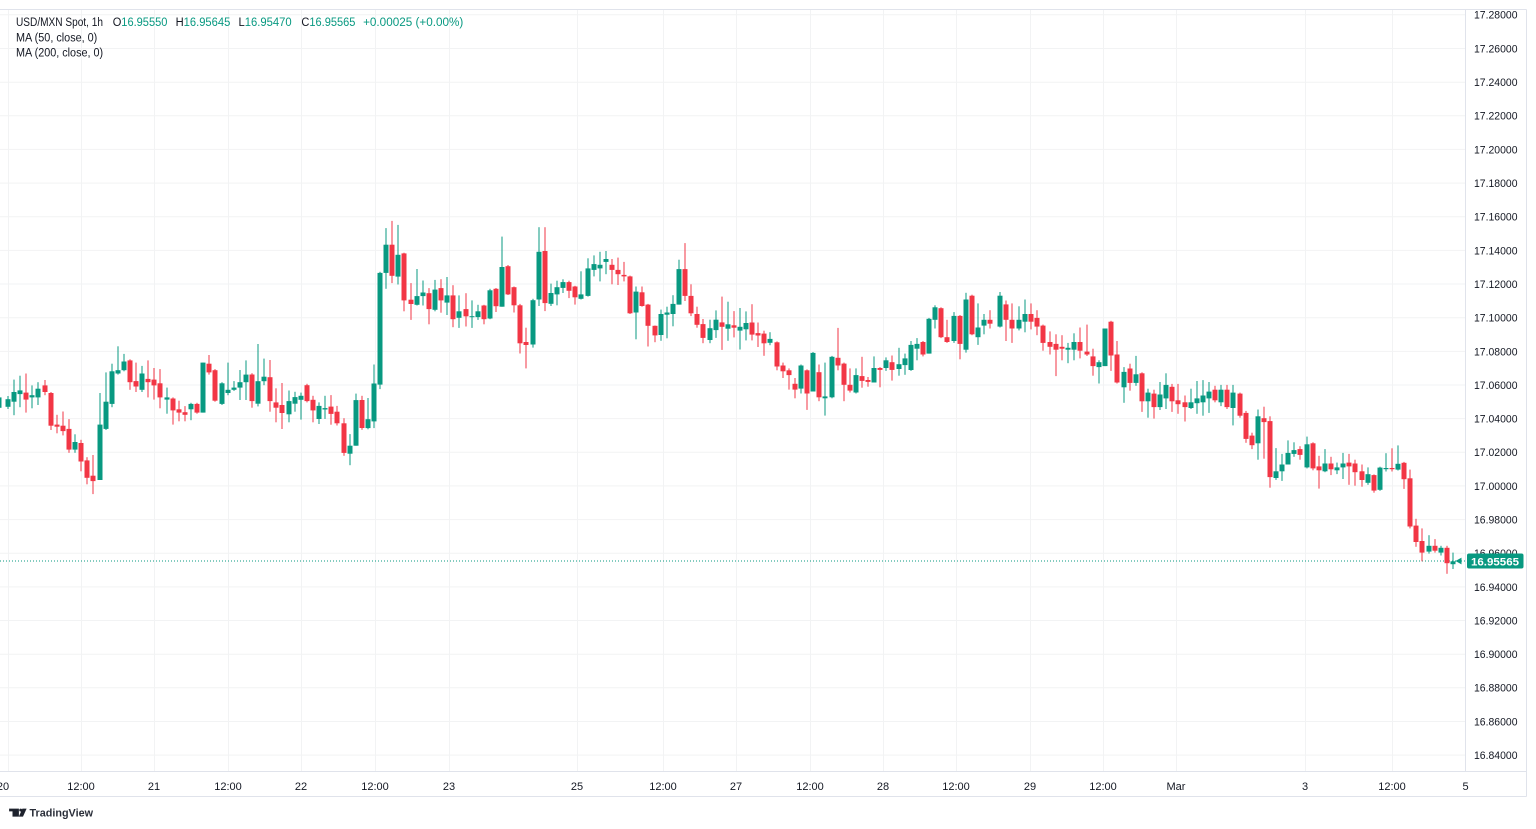 Image resolution: width=1536 pixels, height=829 pixels. Describe the element at coordinates (59, 23) in the screenshot. I see `svg-text: USD/MXN Spot, 1h` at that location.